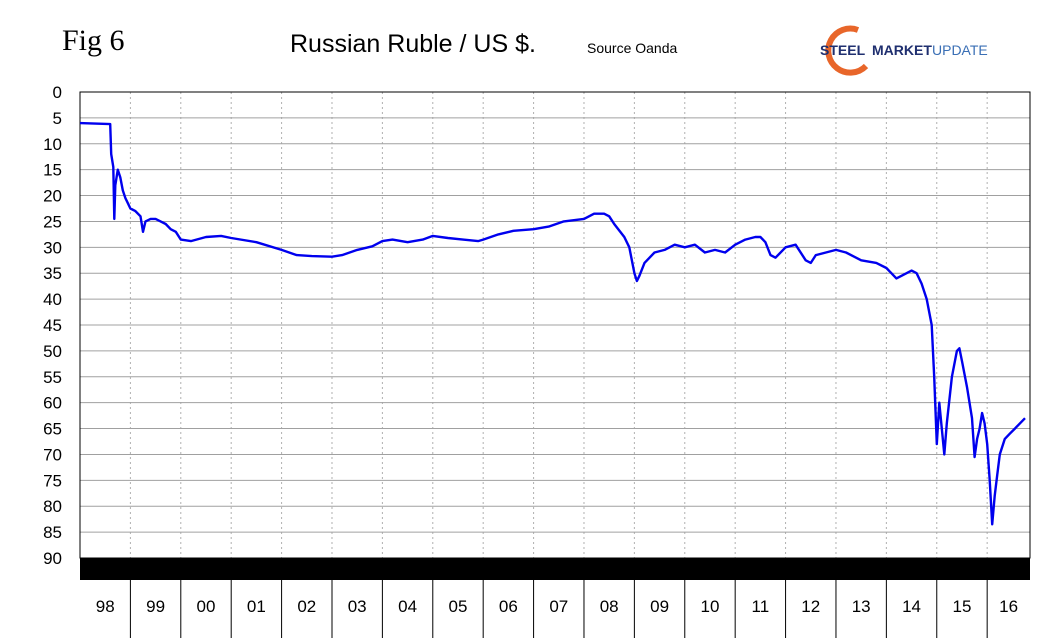 The width and height of the screenshot is (1047, 638). What do you see at coordinates (52, 532) in the screenshot?
I see `y-tick-label: 85` at bounding box center [52, 532].